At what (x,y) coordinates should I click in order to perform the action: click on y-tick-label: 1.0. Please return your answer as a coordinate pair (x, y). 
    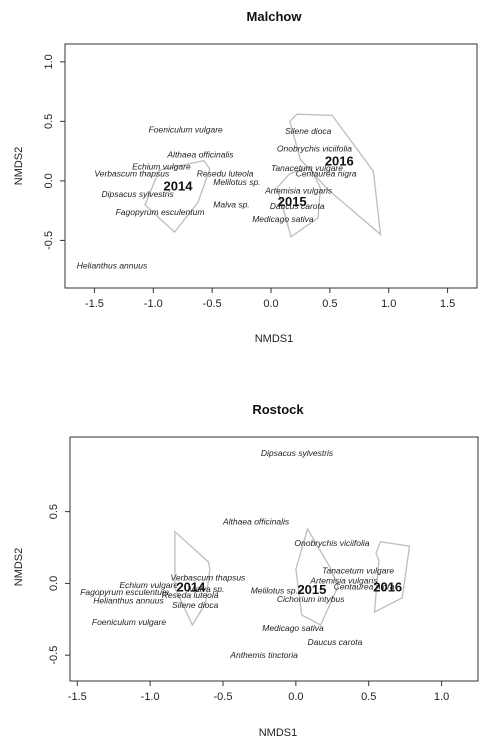
    Looking at the image, I should click on (49, 61).